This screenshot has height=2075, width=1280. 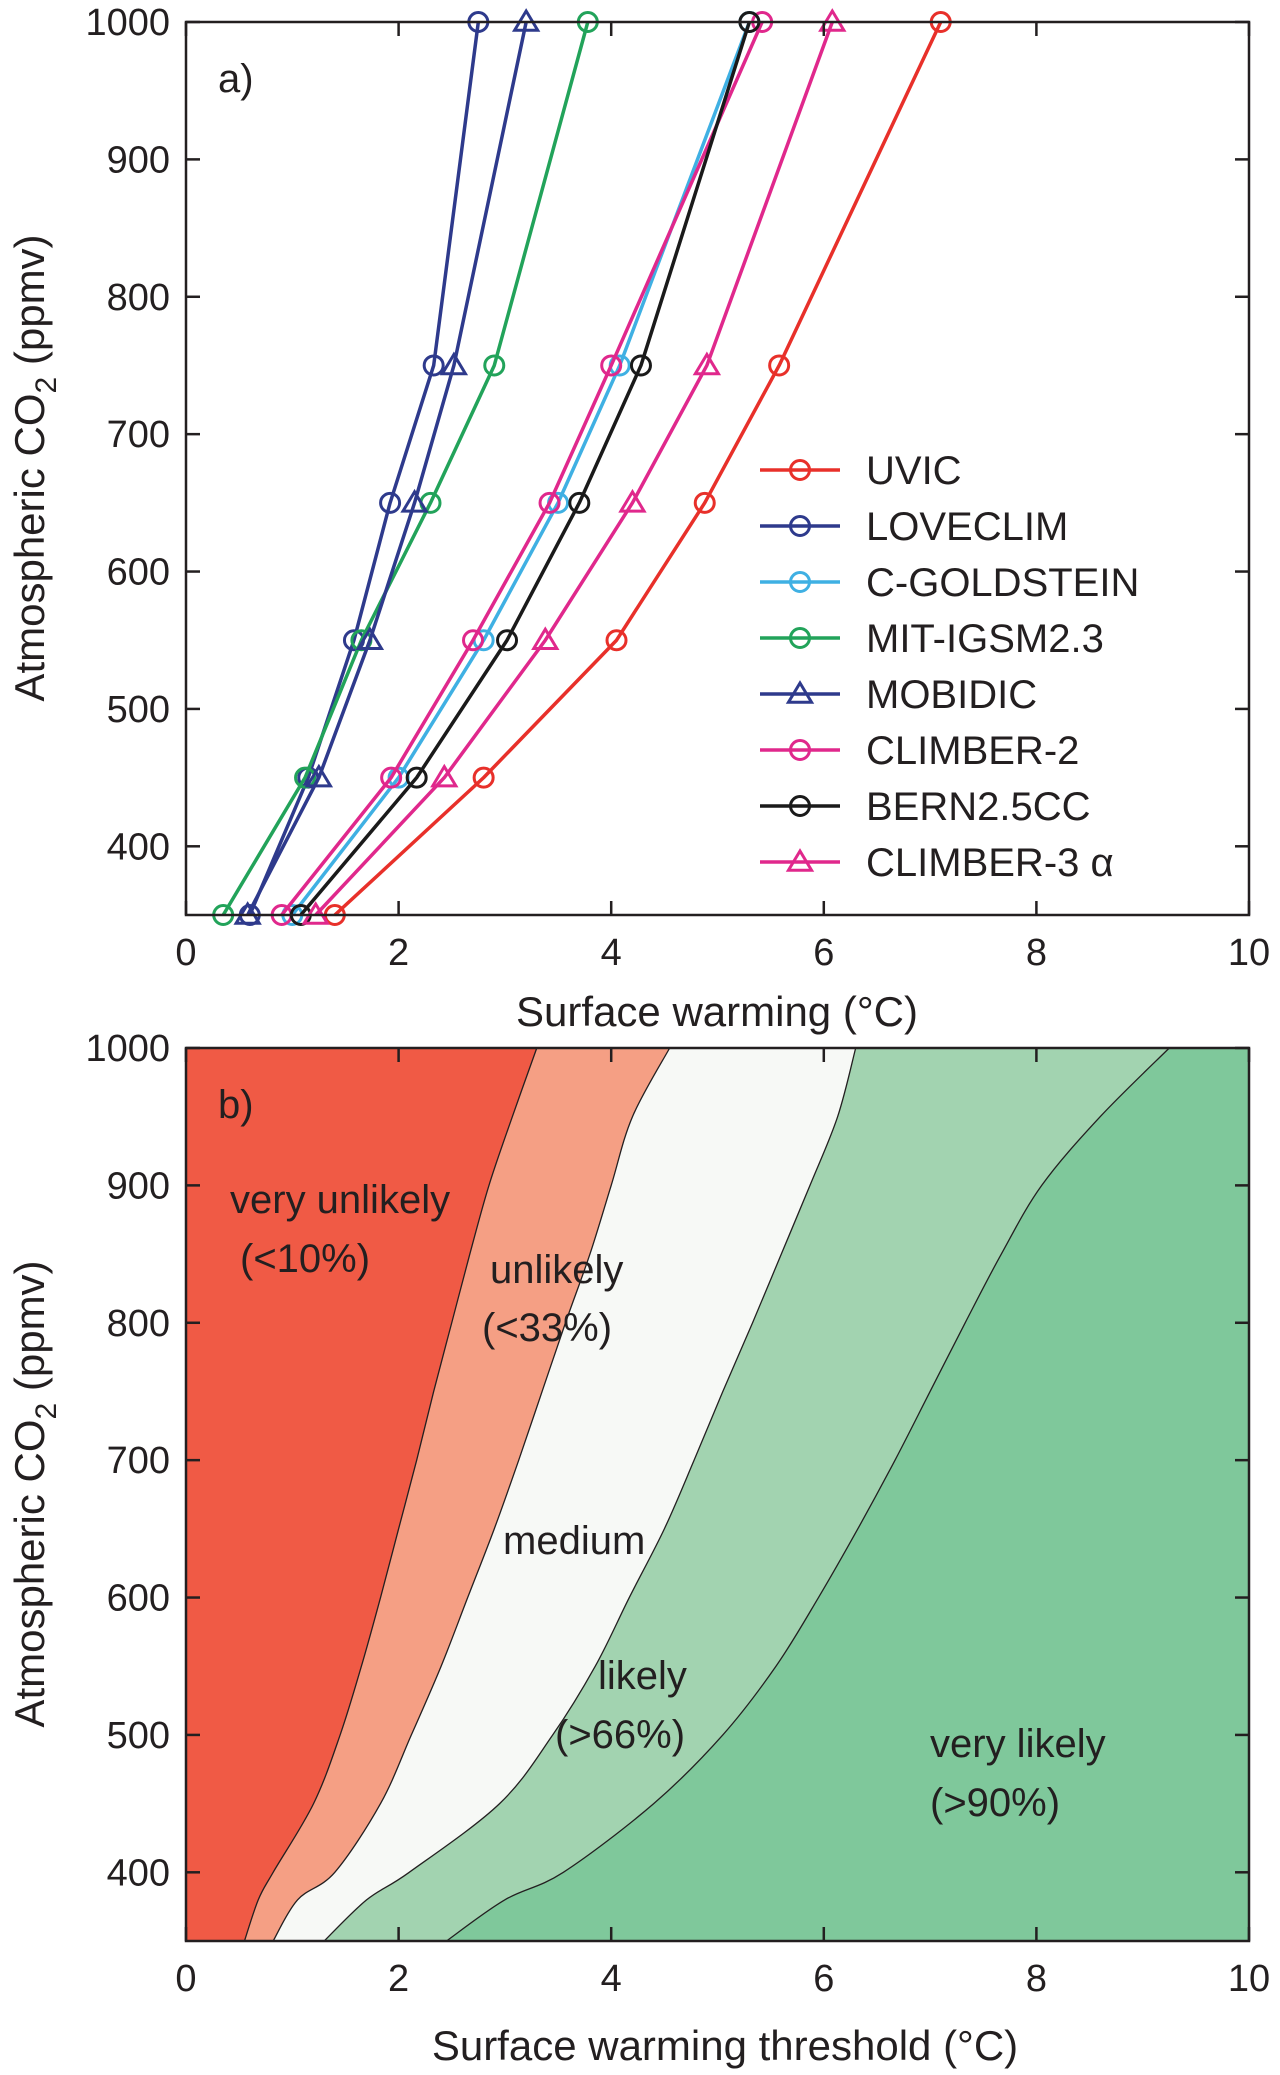 I want to click on panel-a-x-axis-label: Surface warming (°C), so click(x=717, y=1011).